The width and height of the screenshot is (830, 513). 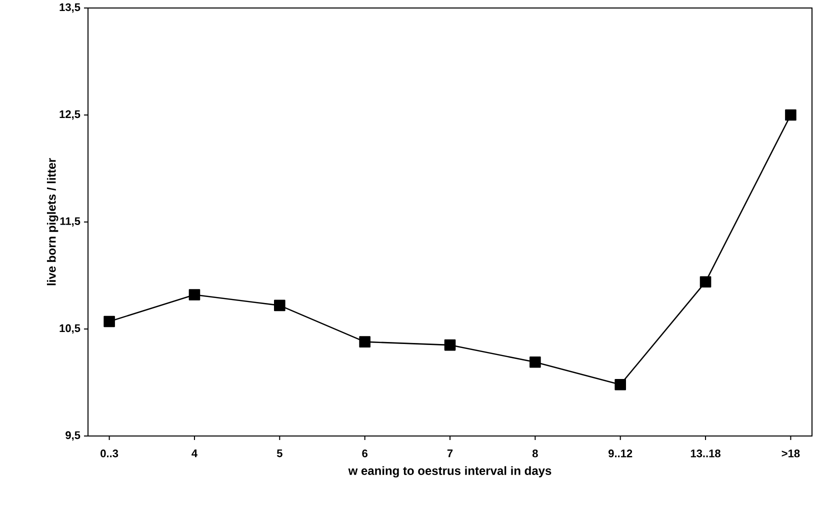 I want to click on y-axis-title: live born piglets / litter, so click(x=52, y=222).